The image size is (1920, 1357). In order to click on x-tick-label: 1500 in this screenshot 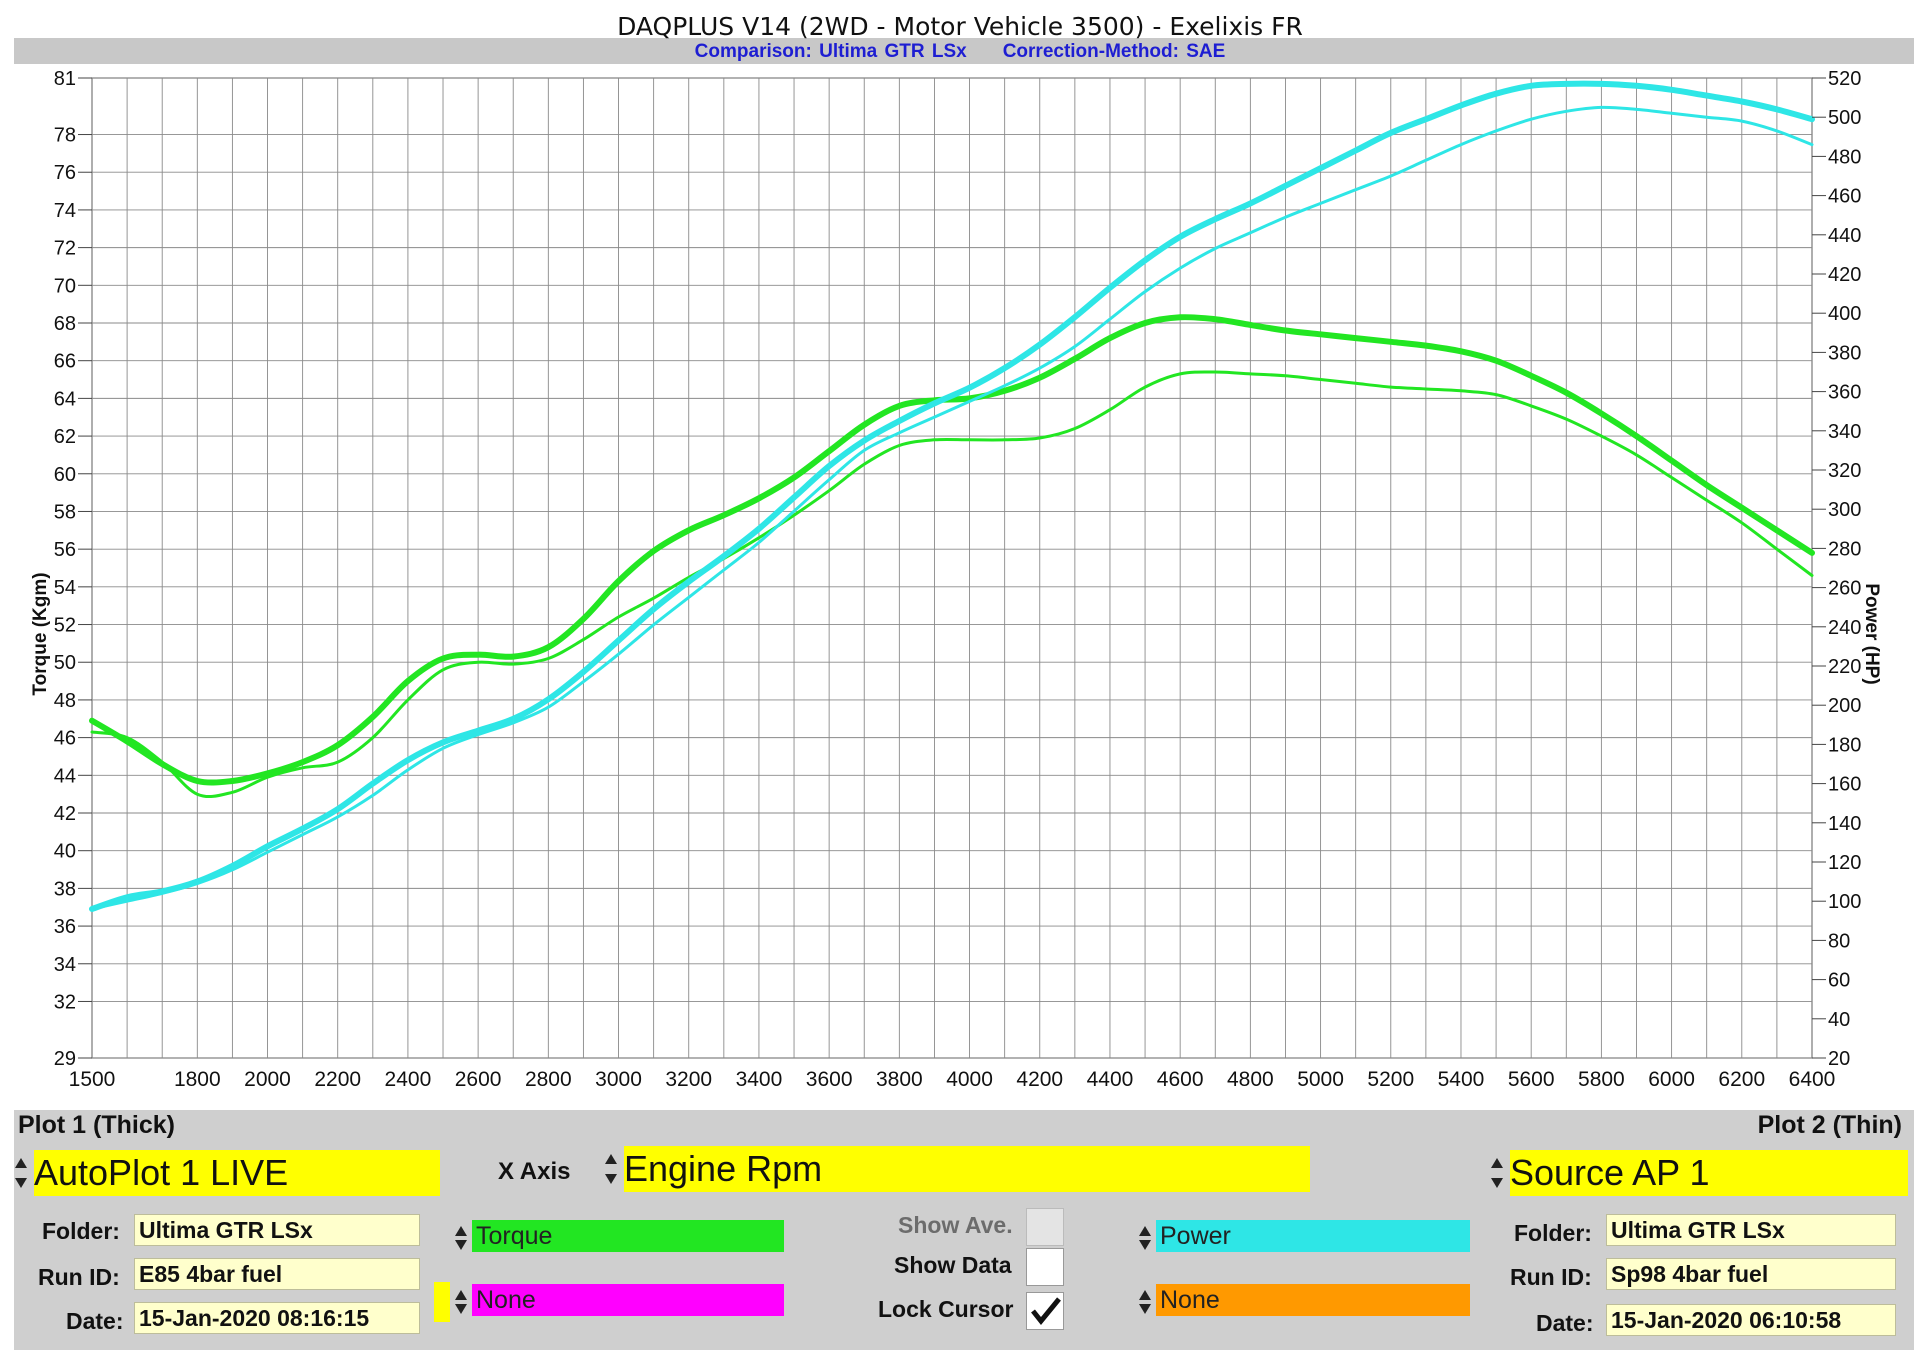, I will do `click(92, 1079)`.